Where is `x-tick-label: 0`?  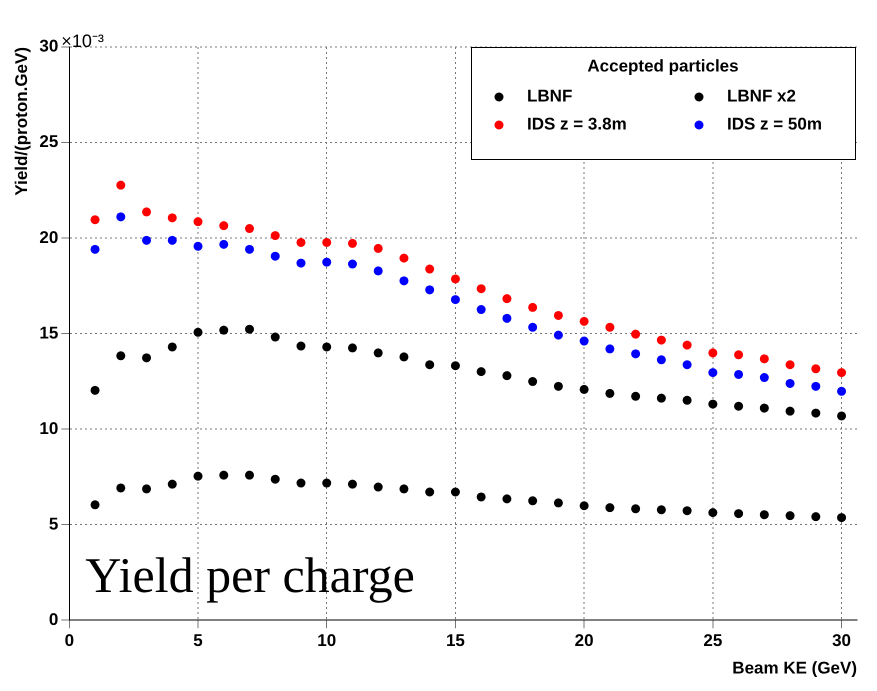 x-tick-label: 0 is located at coordinates (69, 640).